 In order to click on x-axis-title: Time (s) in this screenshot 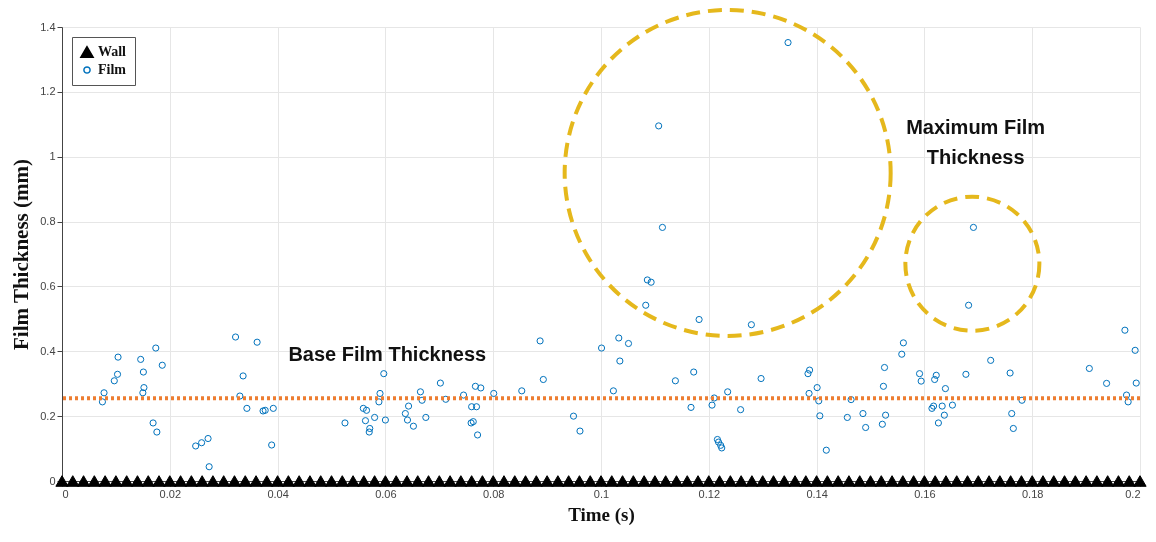, I will do `click(601, 514)`.